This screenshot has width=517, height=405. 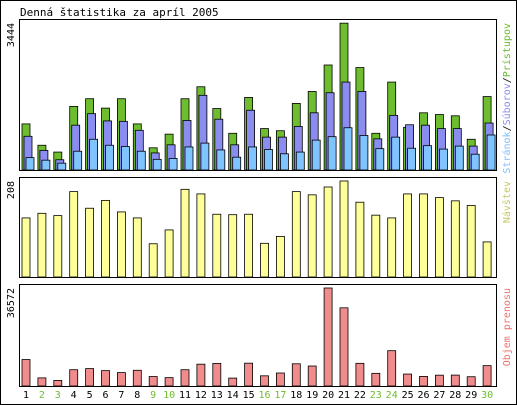 I want to click on day-label-25: 25, so click(x=408, y=395).